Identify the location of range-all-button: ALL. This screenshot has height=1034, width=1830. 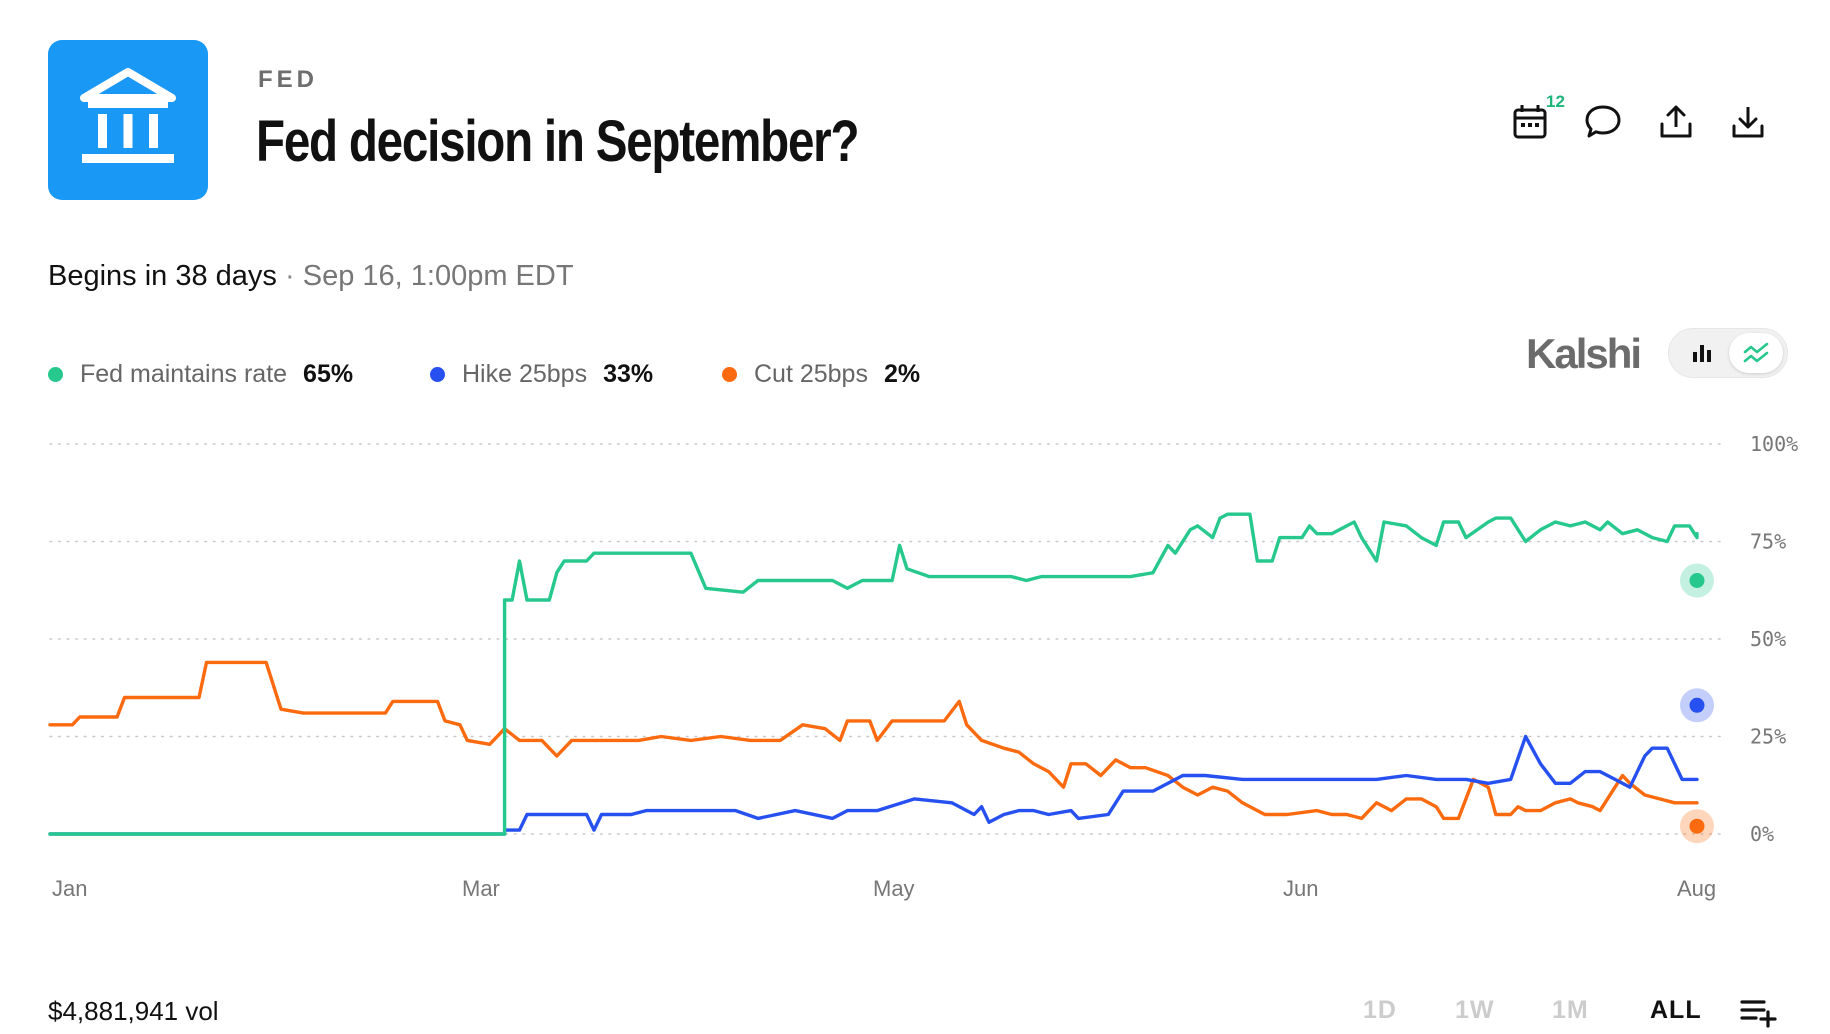
(1676, 1010).